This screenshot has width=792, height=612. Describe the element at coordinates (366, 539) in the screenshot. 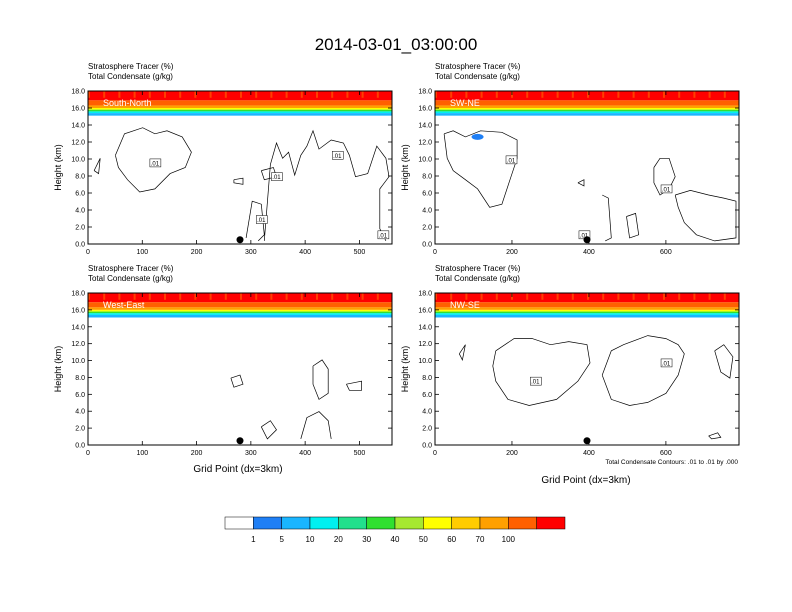

I see `colorbar-label: 30` at that location.